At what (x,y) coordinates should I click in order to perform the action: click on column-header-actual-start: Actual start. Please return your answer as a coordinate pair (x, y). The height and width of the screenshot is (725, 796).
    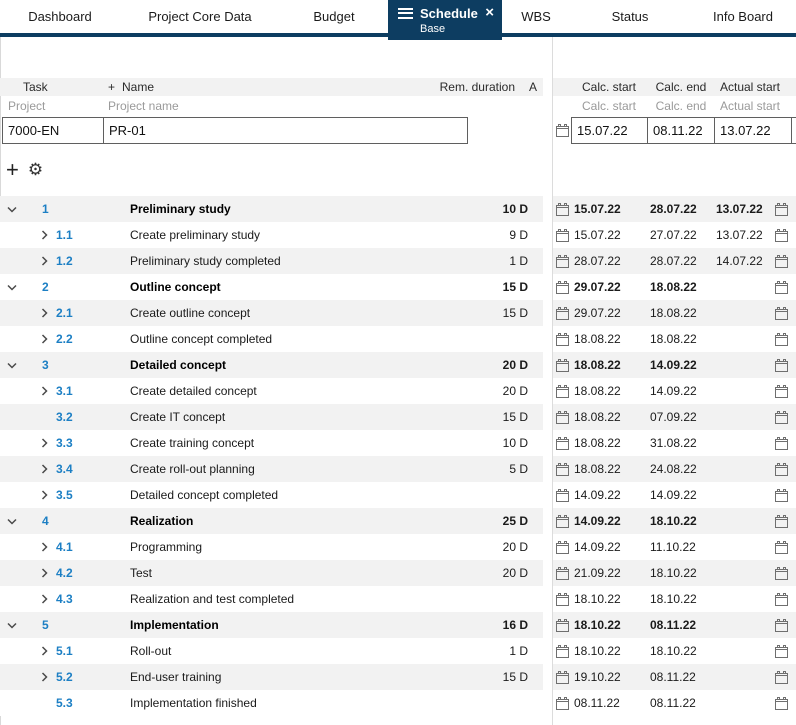
    Looking at the image, I should click on (750, 87).